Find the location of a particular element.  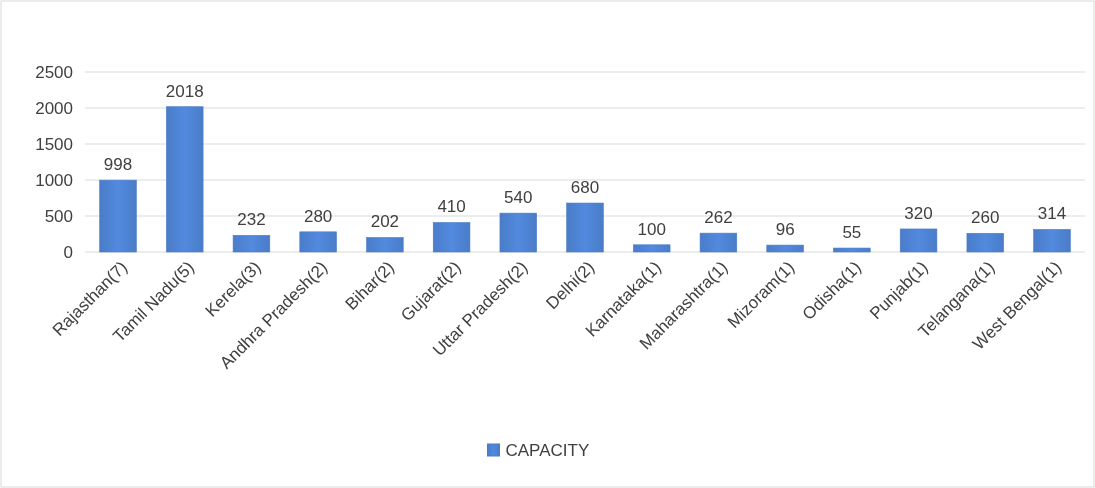

y-tick-label: 1000 is located at coordinates (54, 180).